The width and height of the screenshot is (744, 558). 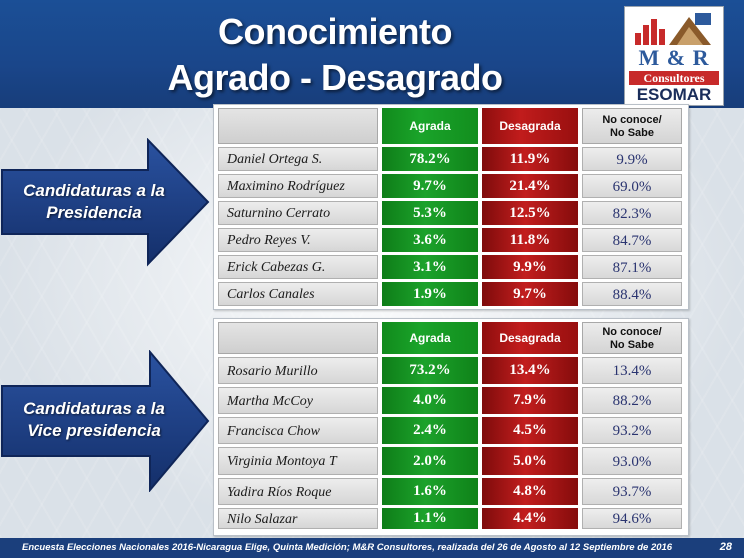 I want to click on vicepresidencia-label-line1: Candidaturas a la, so click(x=94, y=408).